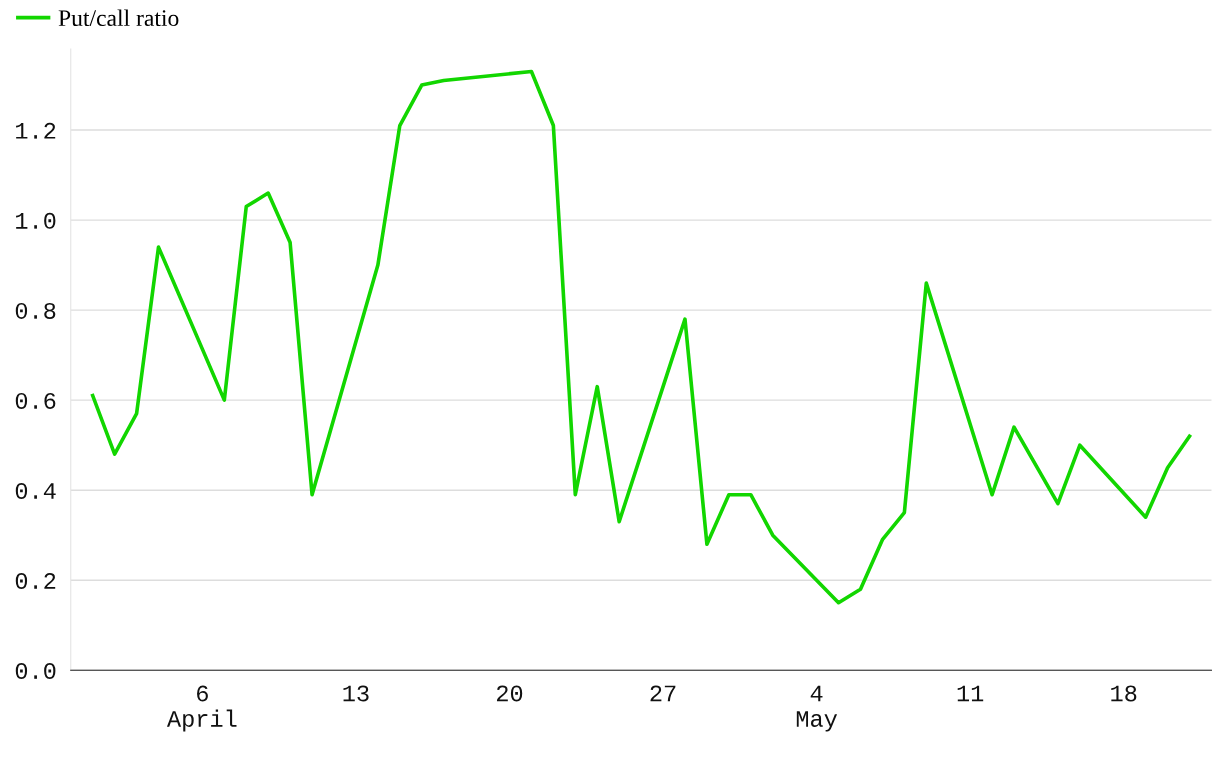 The width and height of the screenshot is (1220, 766). Describe the element at coordinates (509, 693) in the screenshot. I see `x-tick-label: 20` at that location.